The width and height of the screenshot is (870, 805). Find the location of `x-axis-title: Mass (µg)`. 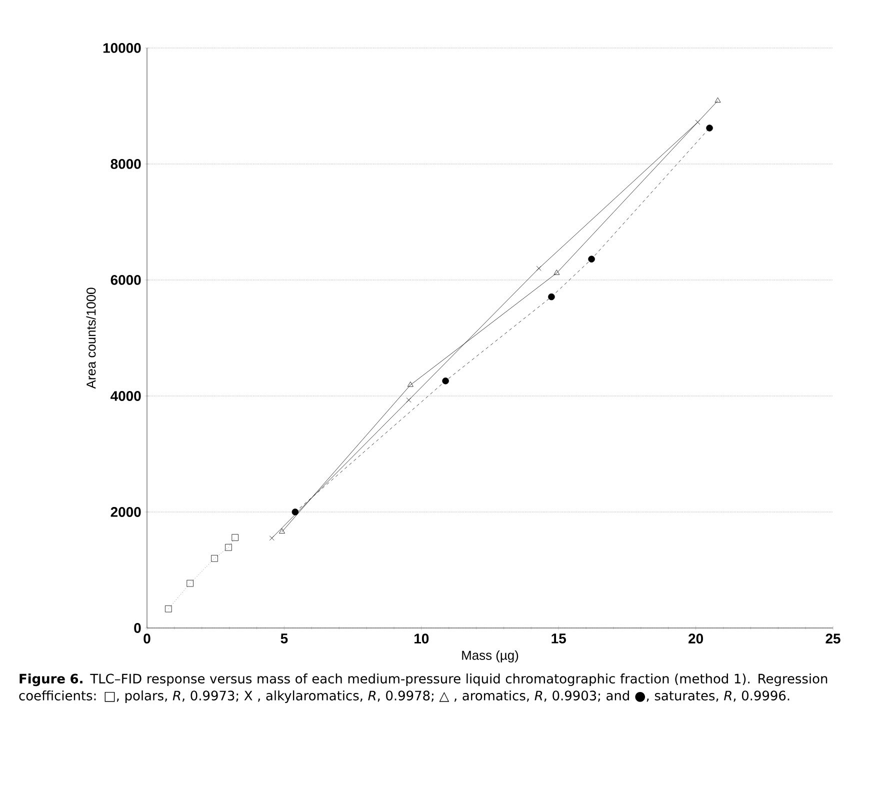

x-axis-title: Mass (µg) is located at coordinates (490, 656).